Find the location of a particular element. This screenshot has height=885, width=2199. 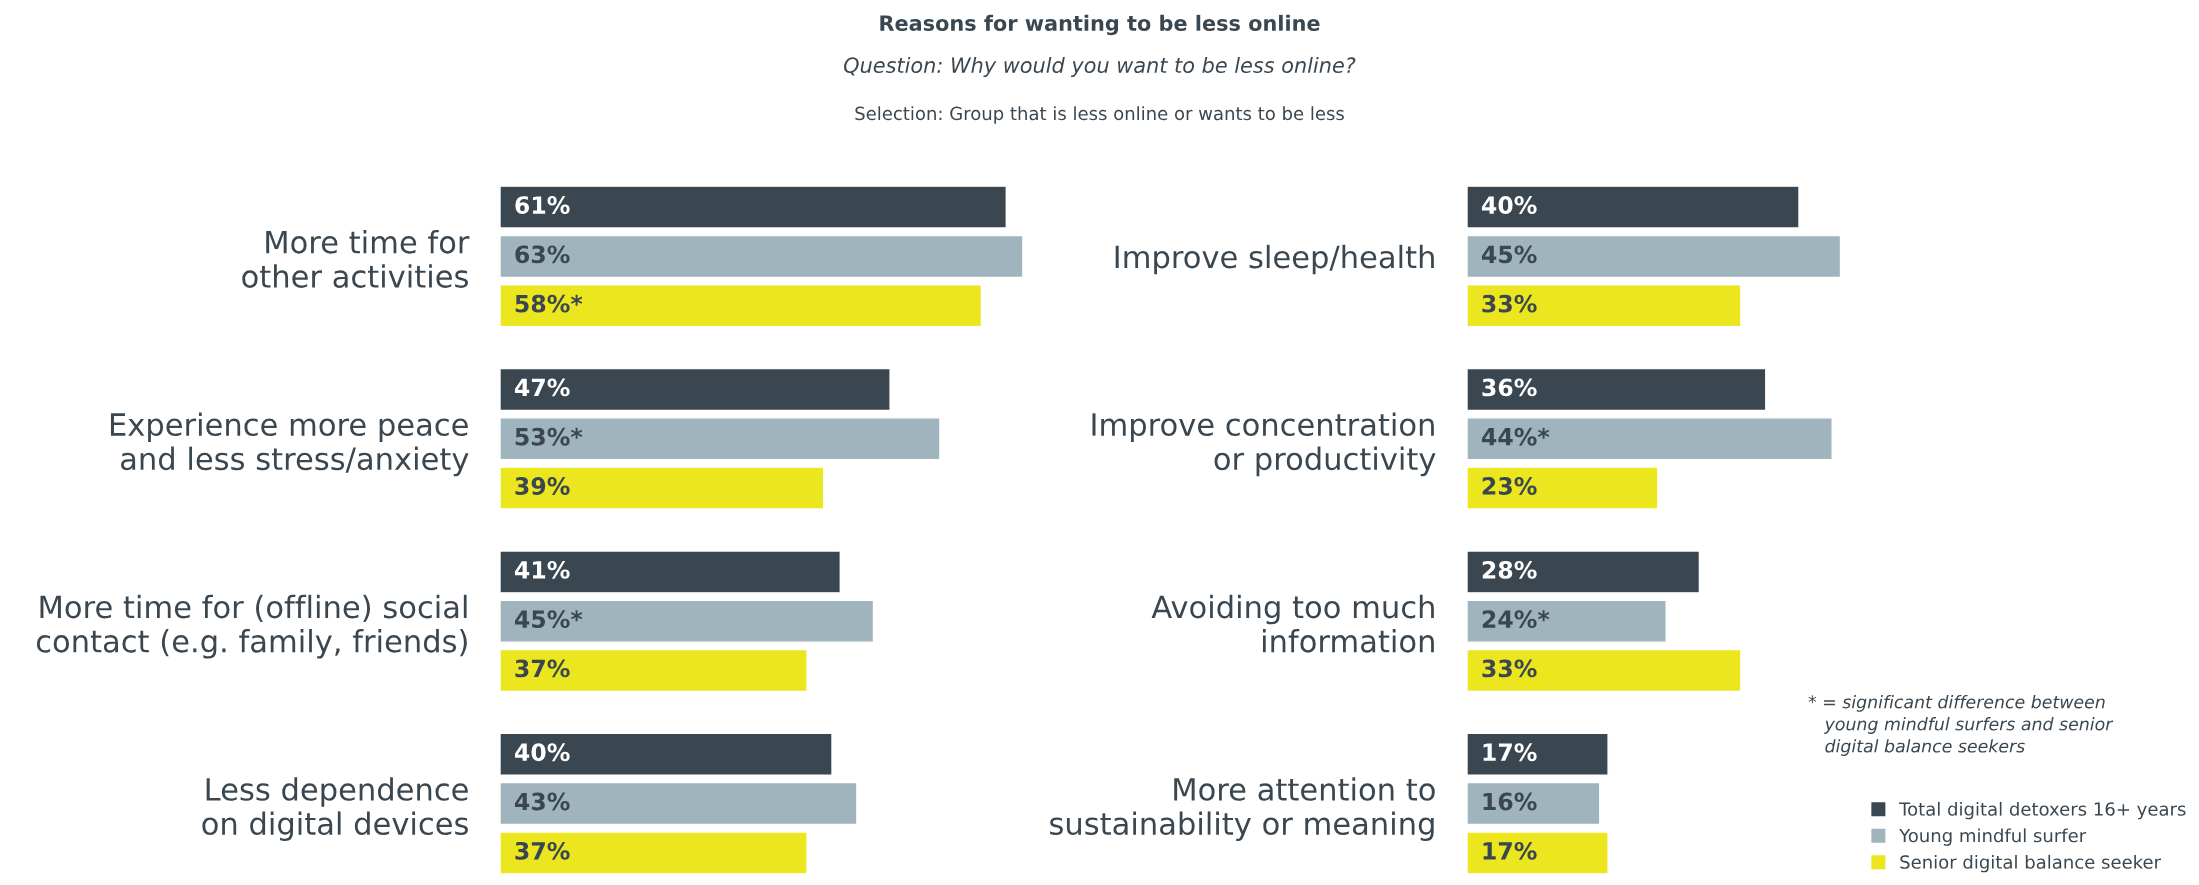

data-label: 44%* is located at coordinates (1515, 436).